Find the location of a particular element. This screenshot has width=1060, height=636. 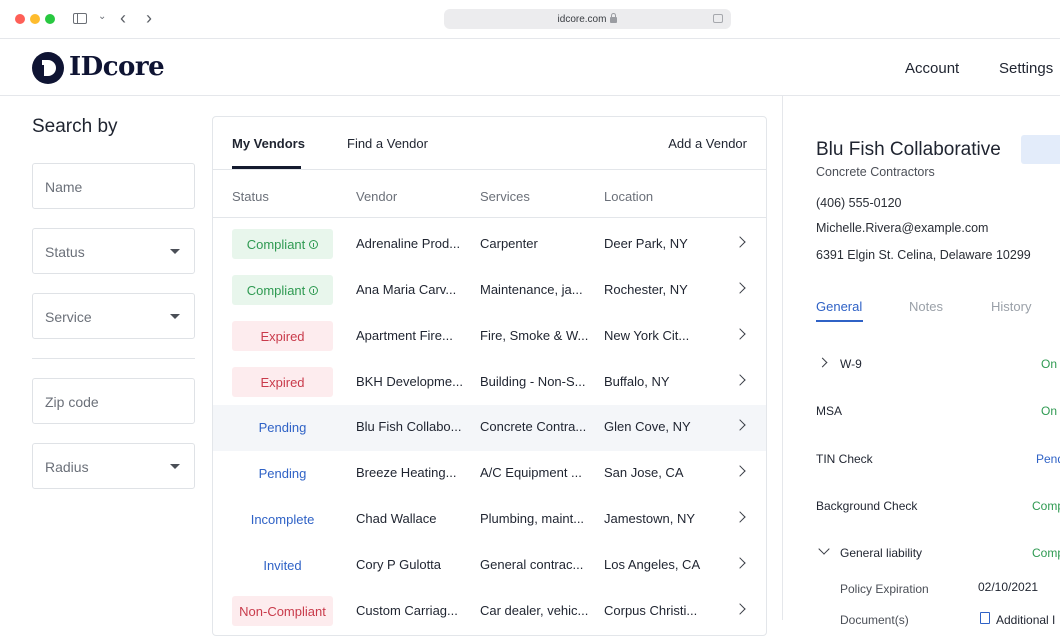

zip-code-input: Zip code is located at coordinates (113, 401).